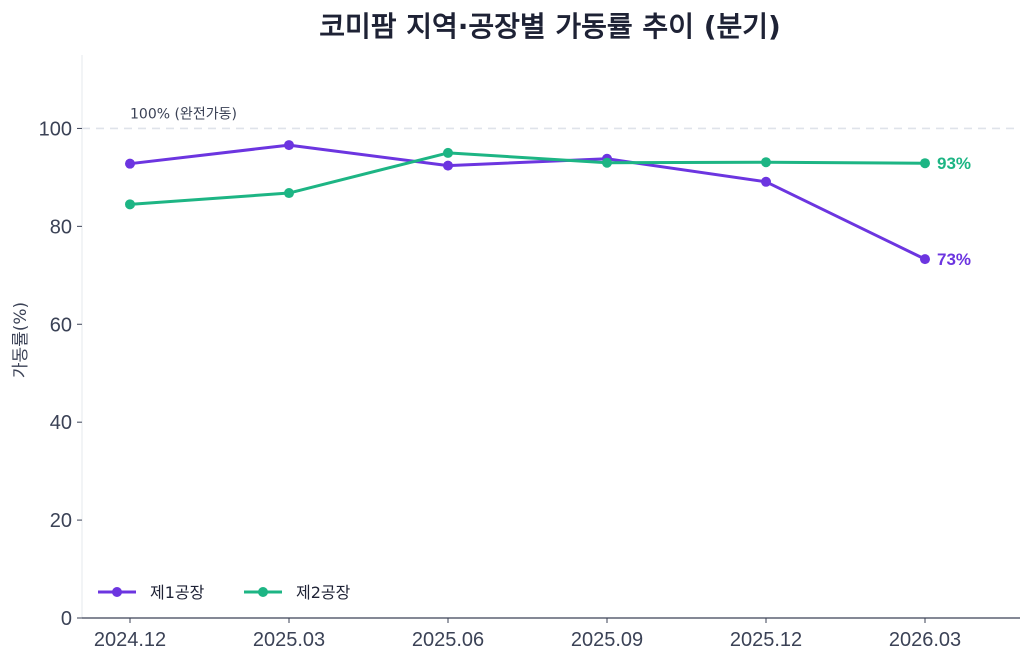 The image size is (1030, 660). Describe the element at coordinates (925, 640) in the screenshot. I see `x-tick-label: 2026.03` at that location.